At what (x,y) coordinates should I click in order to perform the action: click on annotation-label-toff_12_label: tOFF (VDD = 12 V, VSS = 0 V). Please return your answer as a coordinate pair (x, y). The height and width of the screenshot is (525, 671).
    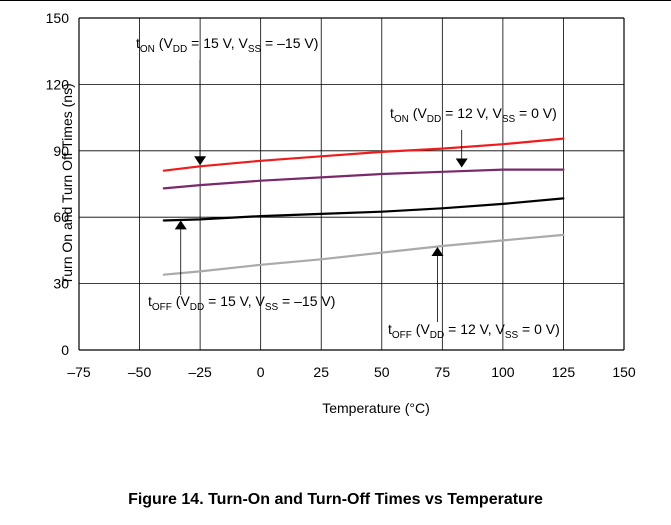
    Looking at the image, I should click on (474, 331).